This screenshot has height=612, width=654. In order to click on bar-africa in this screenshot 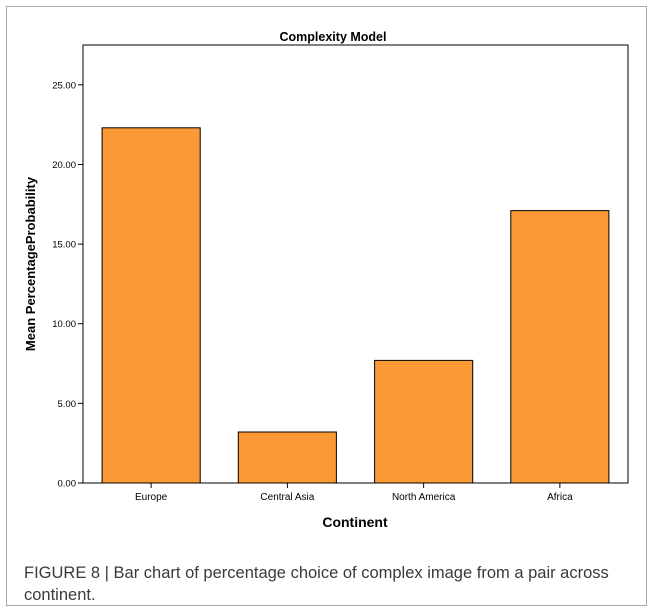, I will do `click(560, 347)`.